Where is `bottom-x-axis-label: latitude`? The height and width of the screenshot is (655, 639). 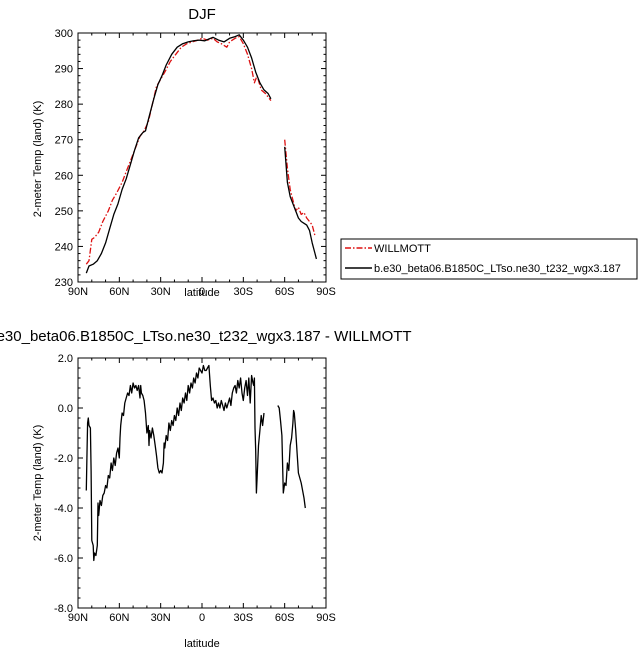 bottom-x-axis-label: latitude is located at coordinates (201, 644).